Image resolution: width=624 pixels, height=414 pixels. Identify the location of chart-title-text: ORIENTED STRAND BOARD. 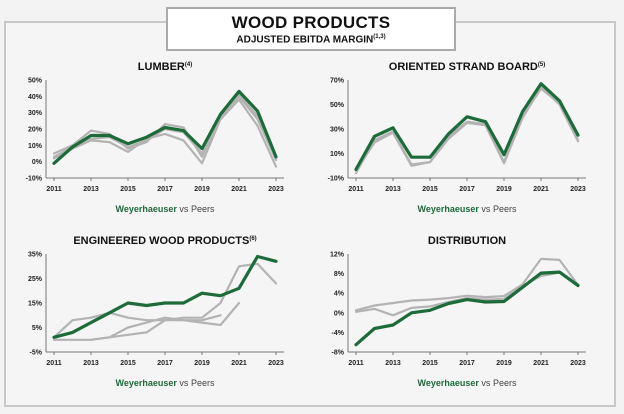
(463, 67).